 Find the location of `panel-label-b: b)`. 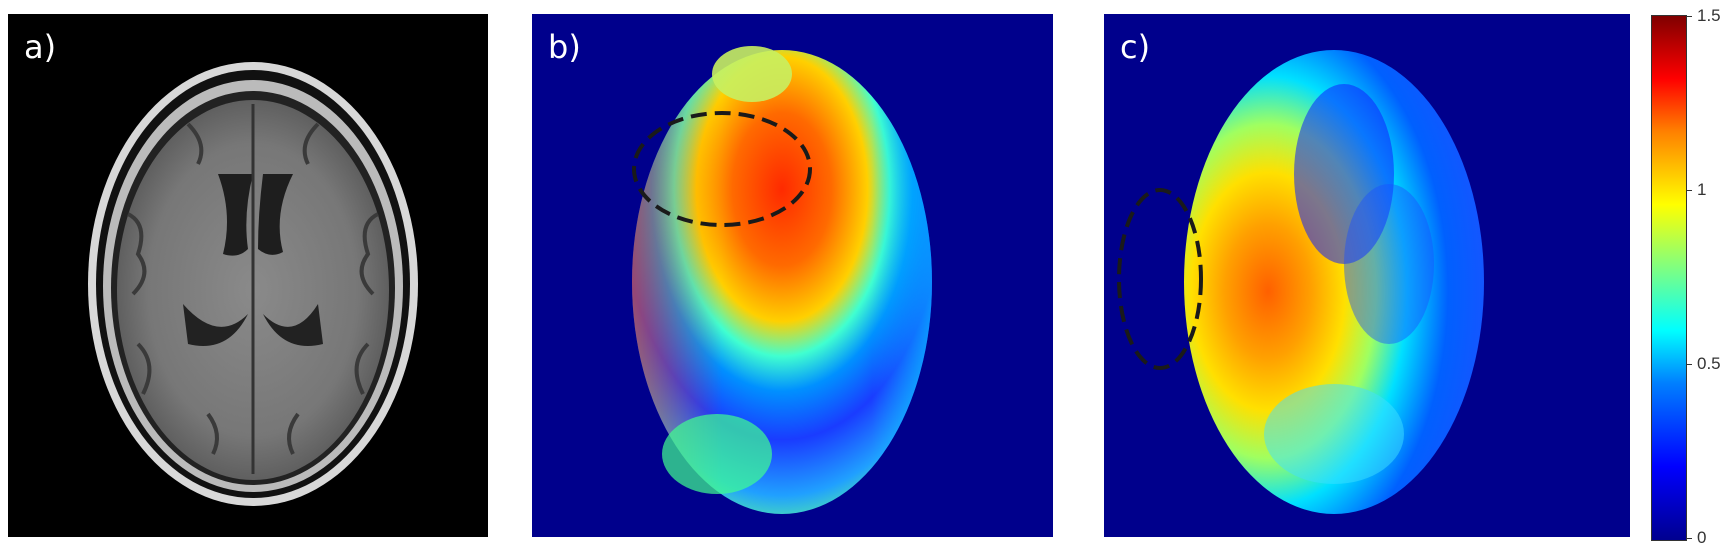

panel-label-b: b) is located at coordinates (564, 47).